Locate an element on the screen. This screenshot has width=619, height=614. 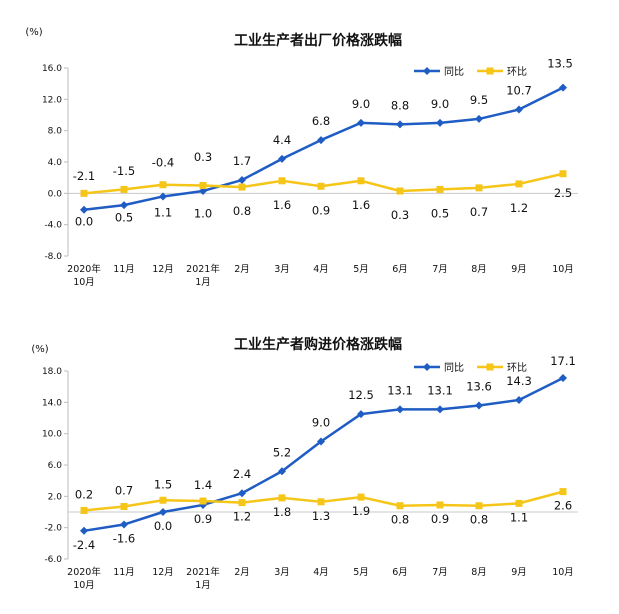
y-tick-label: 6.0 is located at coordinates (55, 466).